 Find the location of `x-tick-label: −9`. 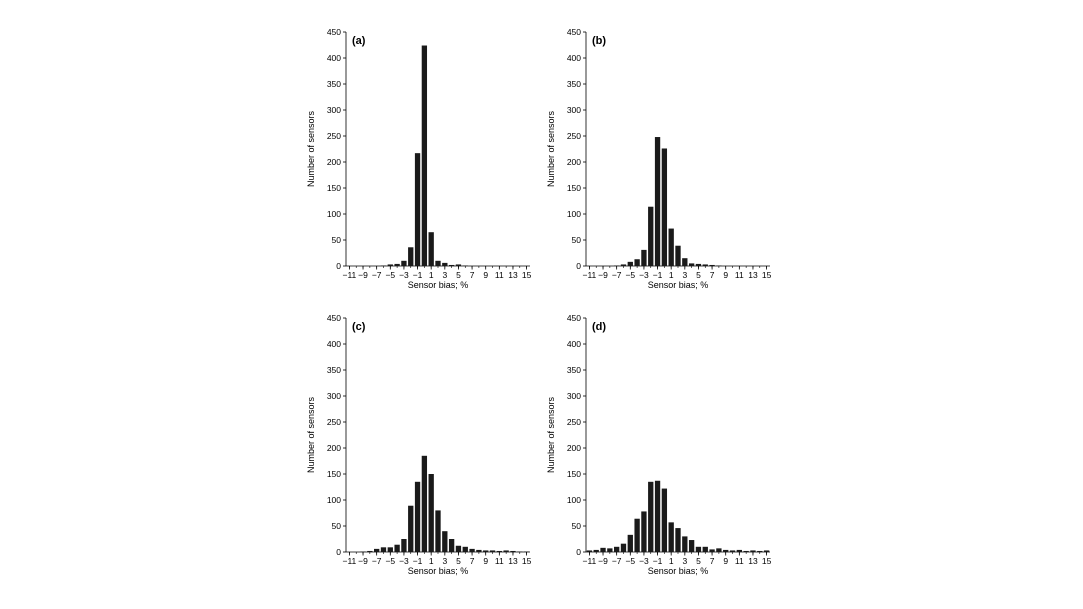

x-tick-label: −9 is located at coordinates (363, 561).